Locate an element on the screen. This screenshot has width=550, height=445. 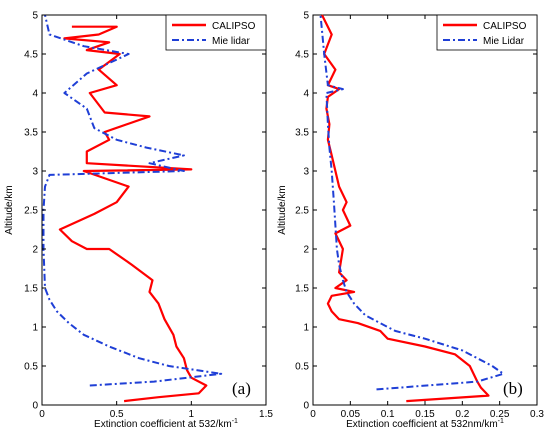
x-axis-label: Extinction coefficient at 532/km-1 is located at coordinates (166, 424).